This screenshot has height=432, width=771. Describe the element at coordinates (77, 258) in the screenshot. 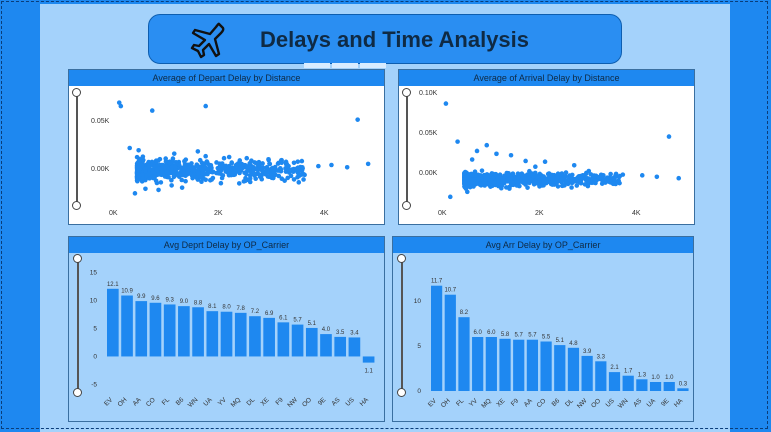

I see `depart-bar-slider-handle-top` at that location.